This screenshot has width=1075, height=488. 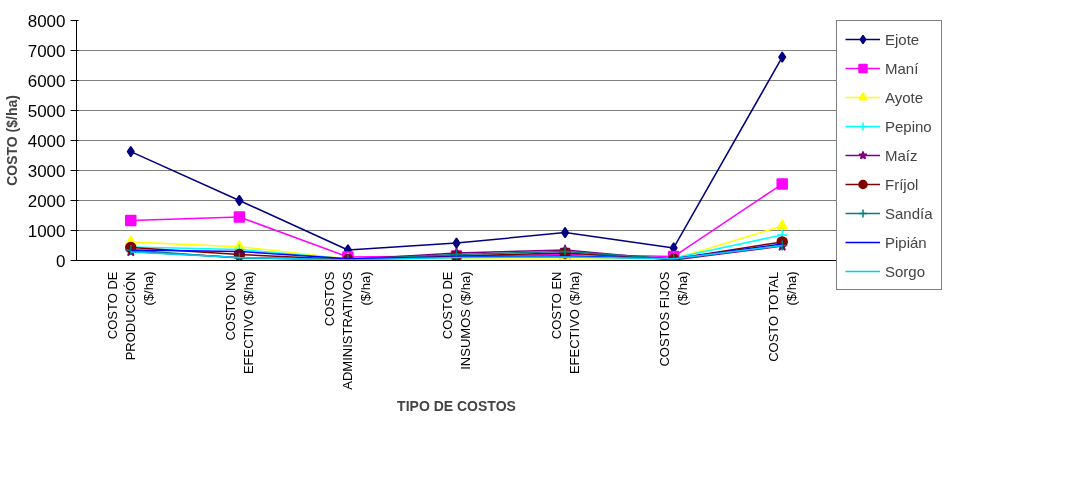 What do you see at coordinates (674, 319) in the screenshot?
I see `x-tick-label: COSTOS FIJOS ($/ha)` at bounding box center [674, 319].